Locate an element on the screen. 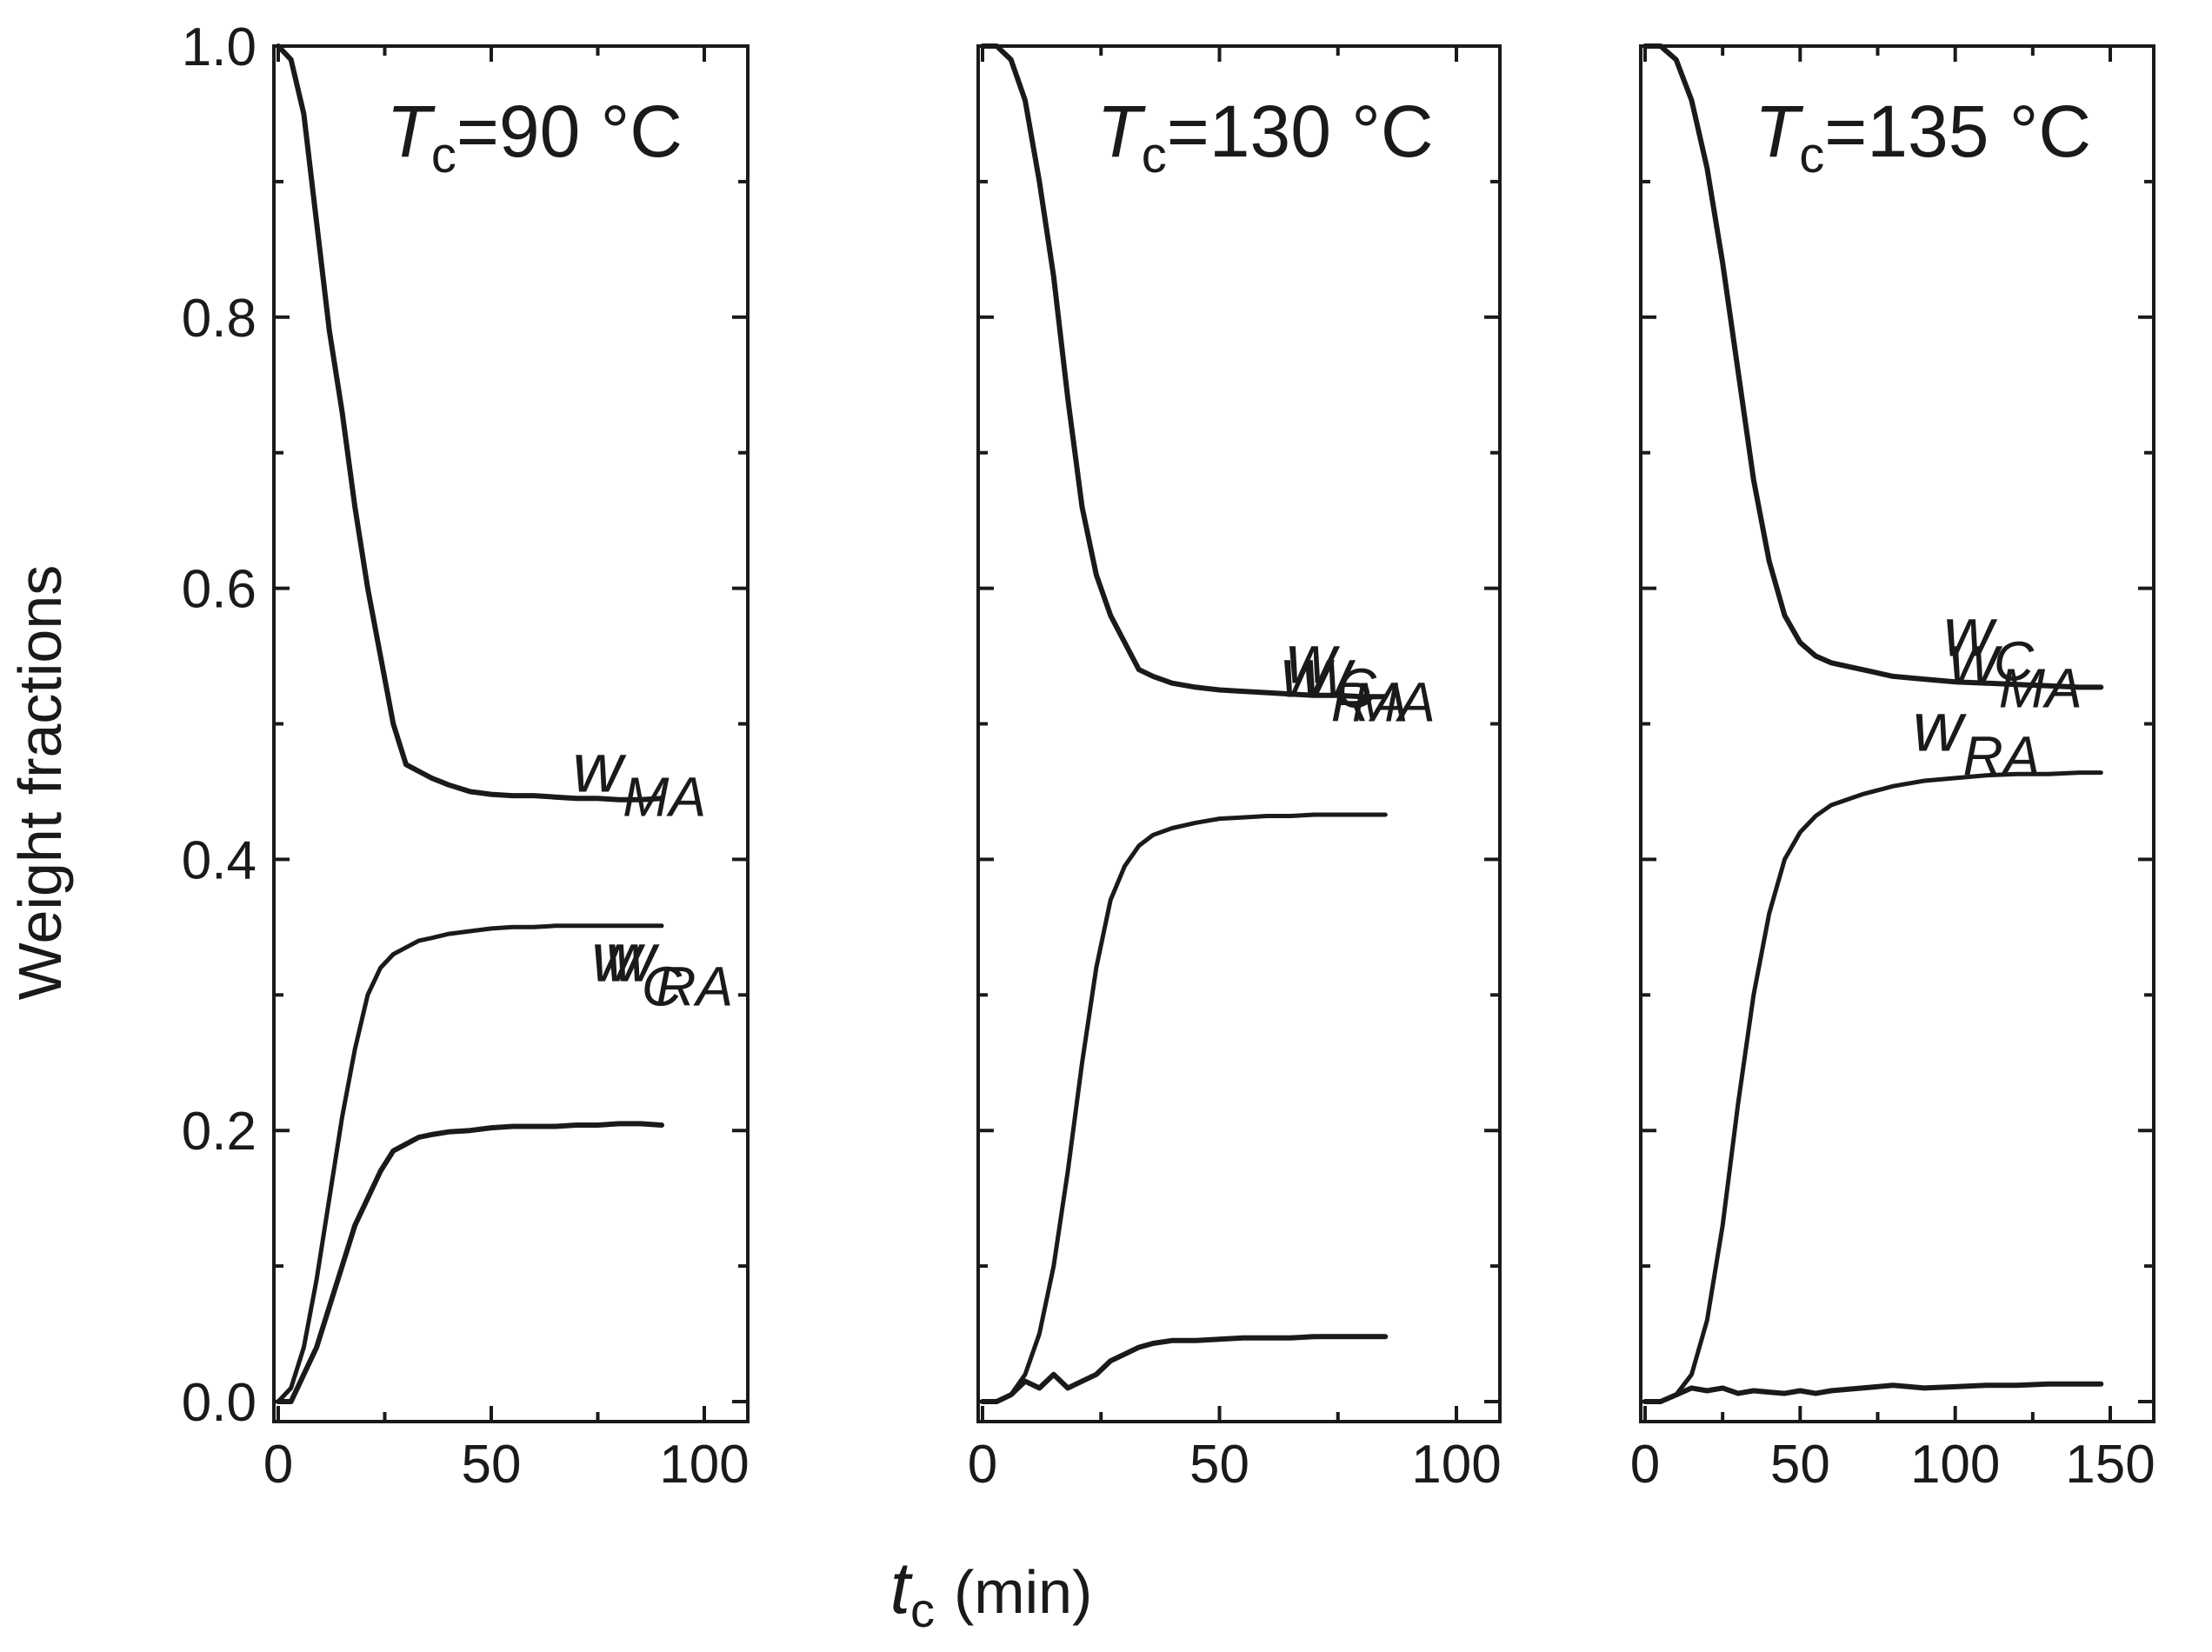 This screenshot has width=2212, height=1652. x-axis-title-symbol: t is located at coordinates (902, 1588).